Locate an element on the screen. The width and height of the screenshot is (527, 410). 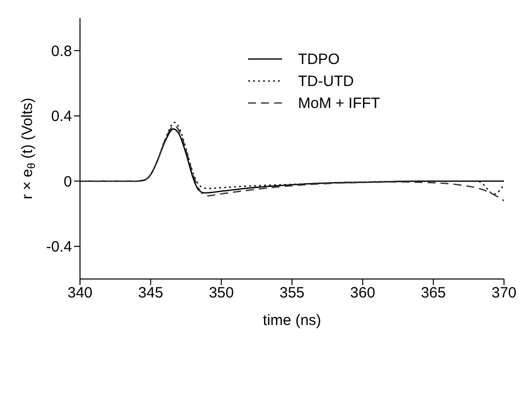
x-tick-label: 370 is located at coordinates (504, 293).